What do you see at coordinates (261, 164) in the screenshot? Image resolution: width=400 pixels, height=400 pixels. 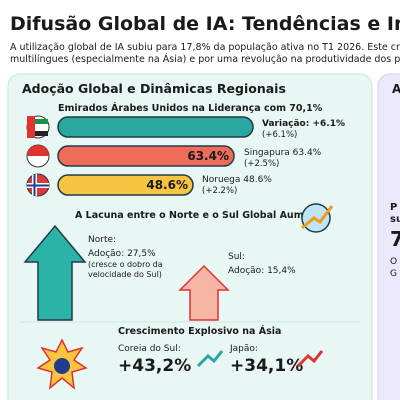 I see `bar-change: (+2.5%)` at bounding box center [261, 164].